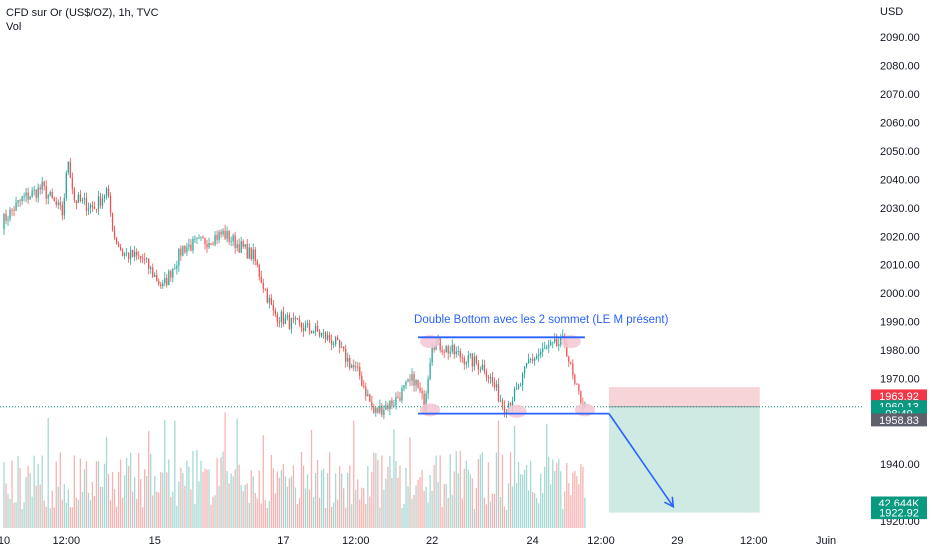 Image resolution: width=932 pixels, height=550 pixels. Describe the element at coordinates (900, 38) in the screenshot. I see `price-tick-label: 2090.00` at that location.